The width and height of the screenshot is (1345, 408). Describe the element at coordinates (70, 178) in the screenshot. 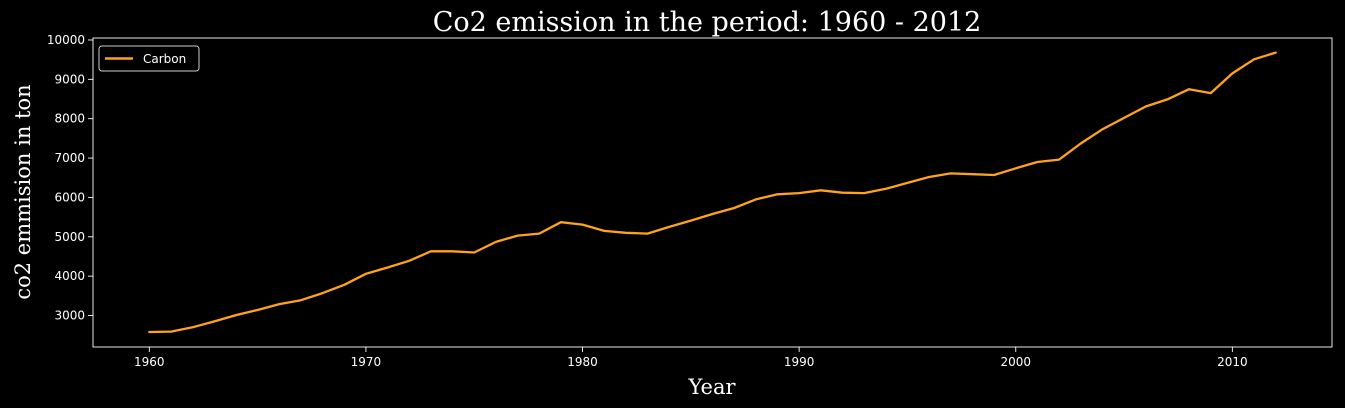

I see `y-axis: 3000 4000 5000 6000 7000 8000 9000 10000` at that location.